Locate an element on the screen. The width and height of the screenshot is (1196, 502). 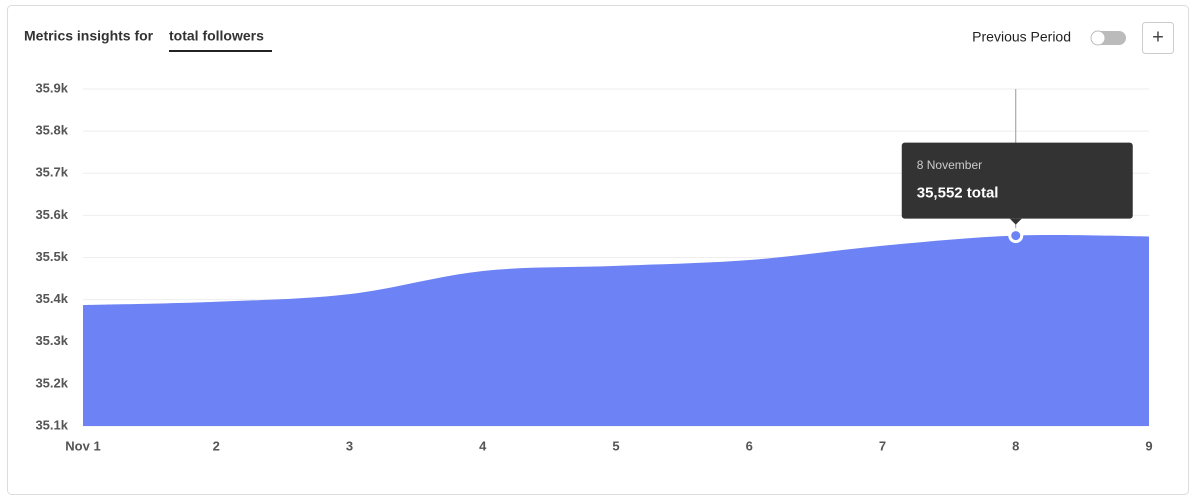
tooltip-value: 35,552 total is located at coordinates (958, 193).